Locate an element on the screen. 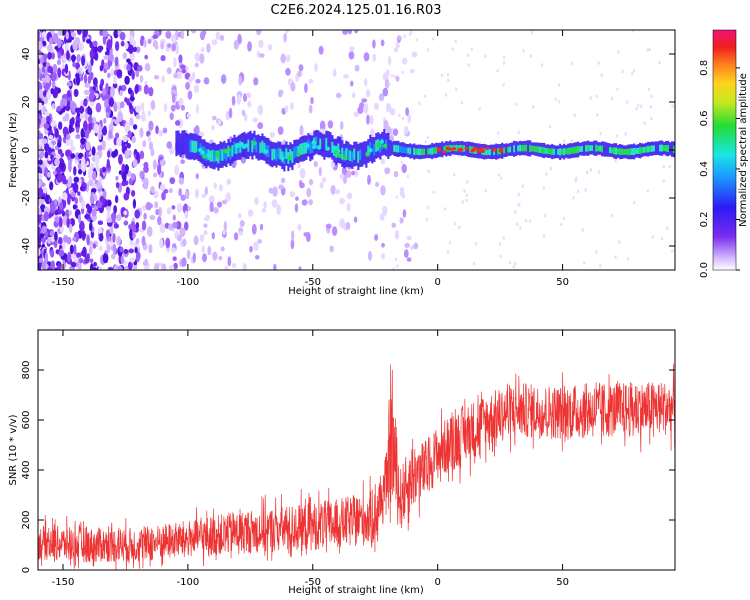 The width and height of the screenshot is (750, 600). colorbar-tick-label: 0.6 is located at coordinates (704, 118).